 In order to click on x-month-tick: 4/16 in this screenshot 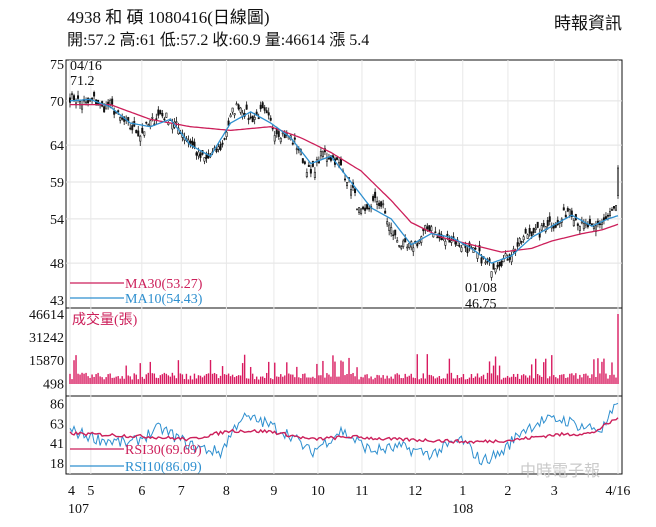, I will do `click(618, 491)`.